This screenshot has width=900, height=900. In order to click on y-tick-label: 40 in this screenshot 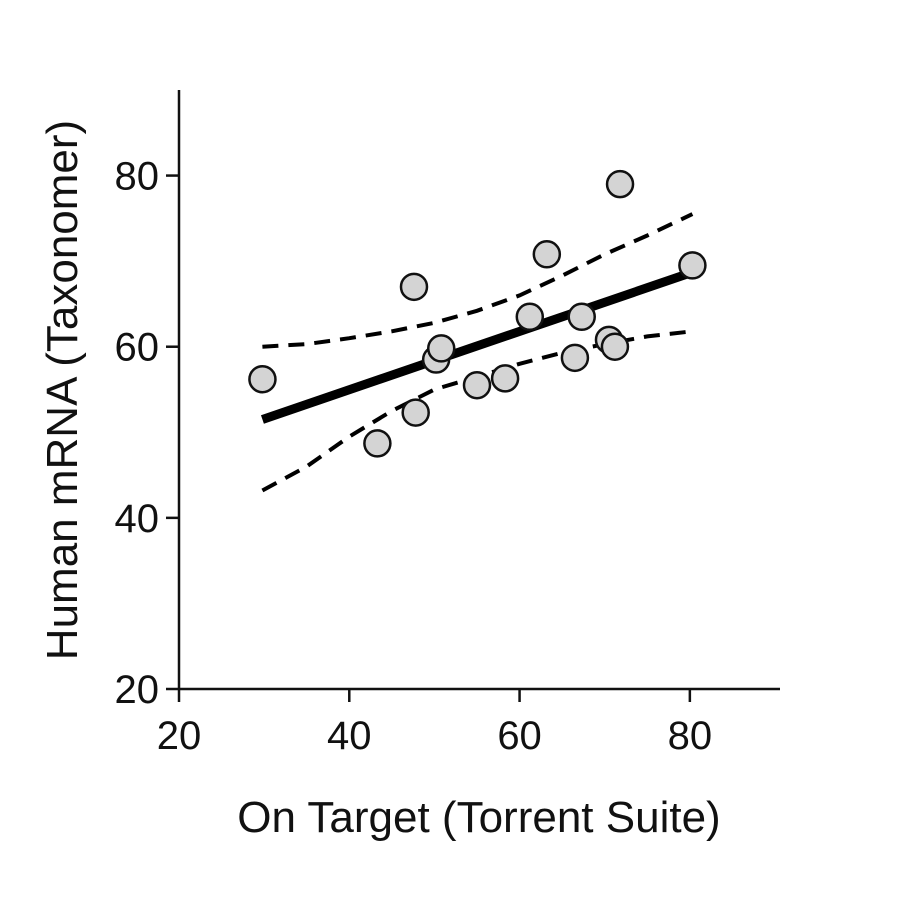, I will do `click(137, 519)`.